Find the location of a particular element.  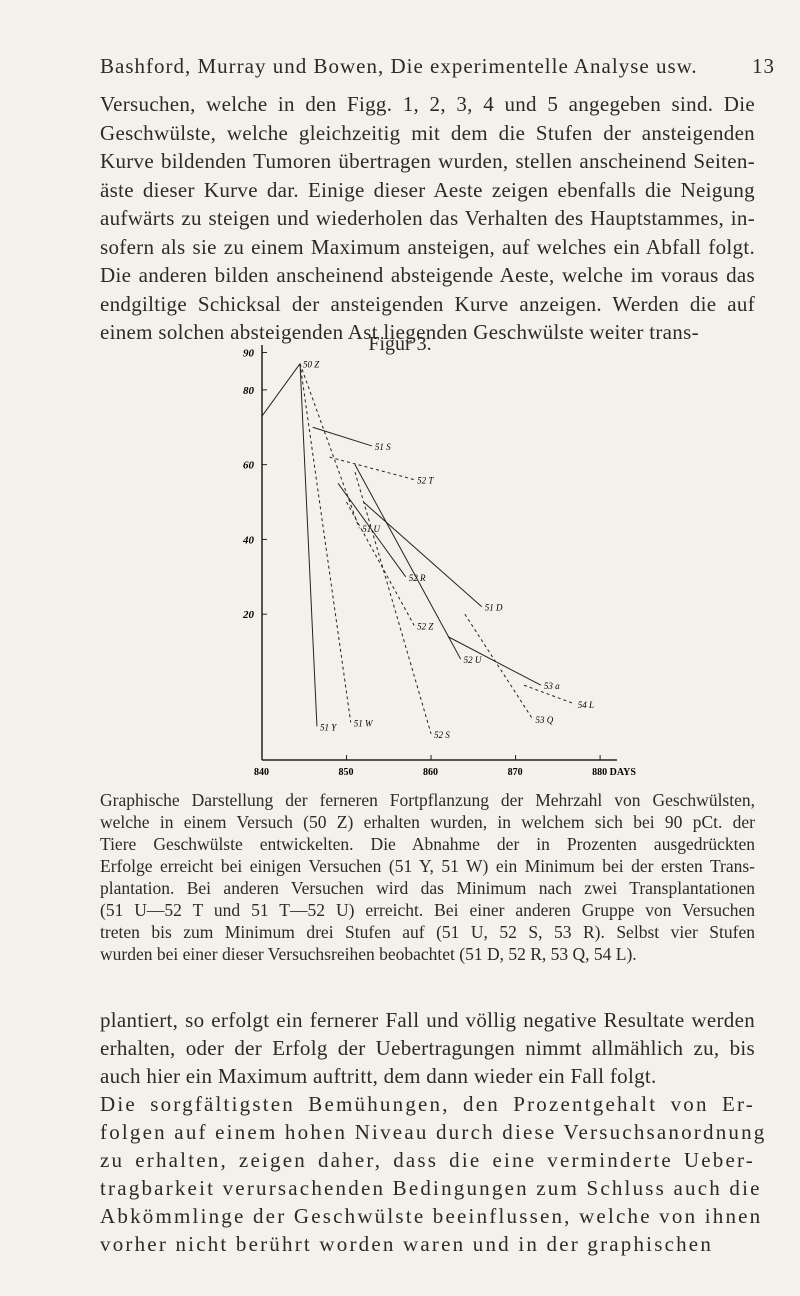

x-tick-label: 880 DAYS is located at coordinates (614, 772).